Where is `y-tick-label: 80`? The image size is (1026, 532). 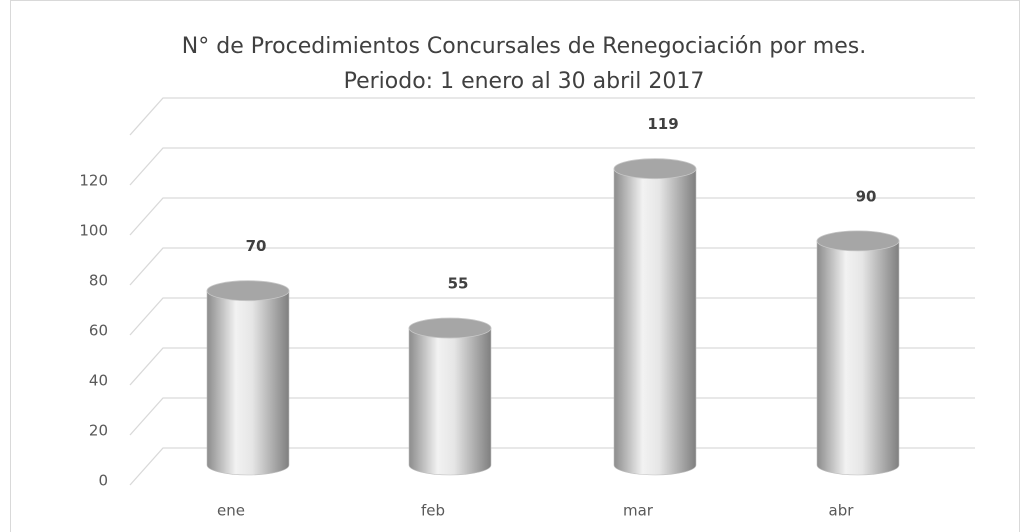
y-tick-label: 80 is located at coordinates (98, 281).